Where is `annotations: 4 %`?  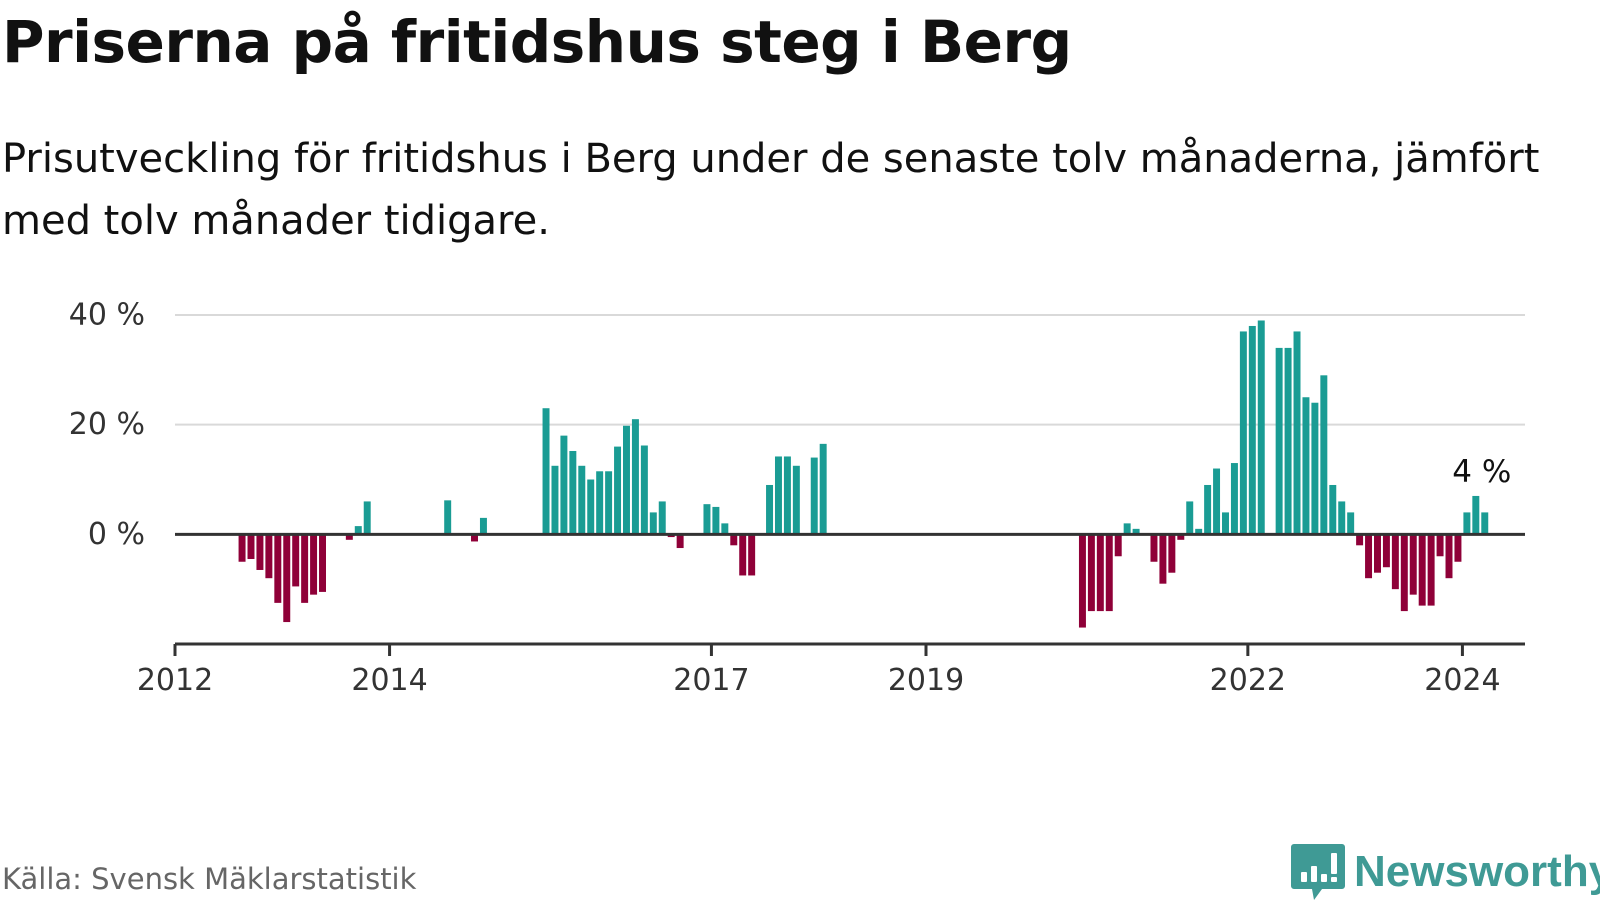 annotations: 4 % is located at coordinates (1481, 472).